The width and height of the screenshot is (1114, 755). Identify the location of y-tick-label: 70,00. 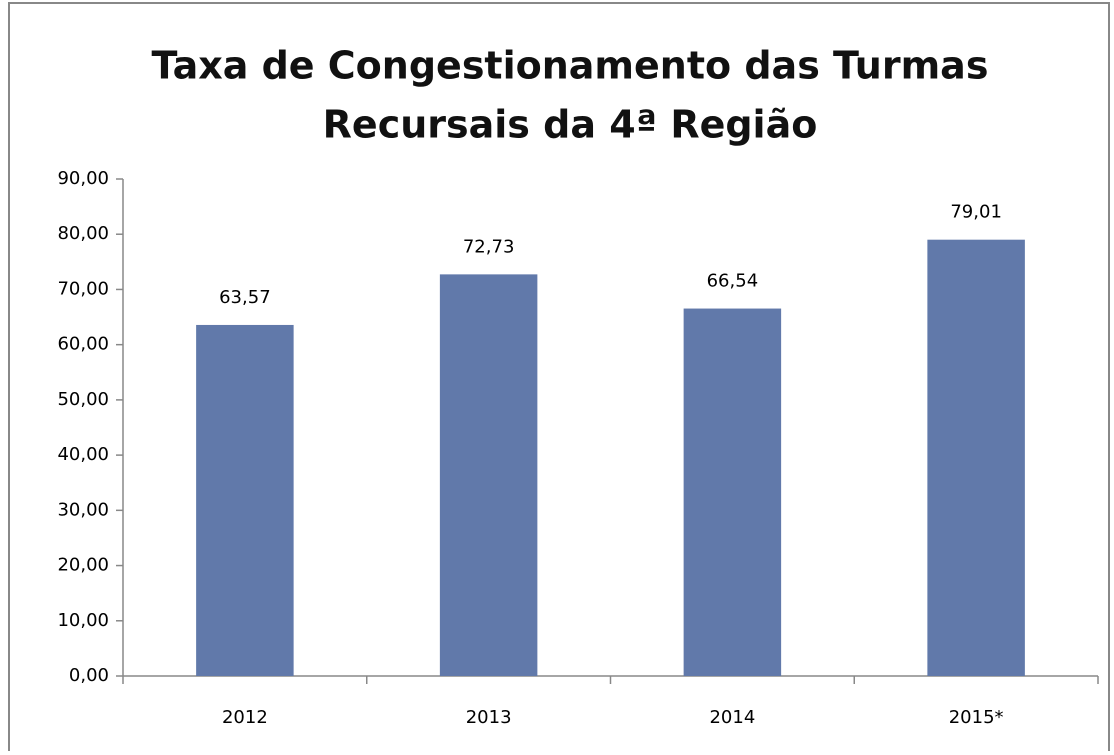
(83, 288).